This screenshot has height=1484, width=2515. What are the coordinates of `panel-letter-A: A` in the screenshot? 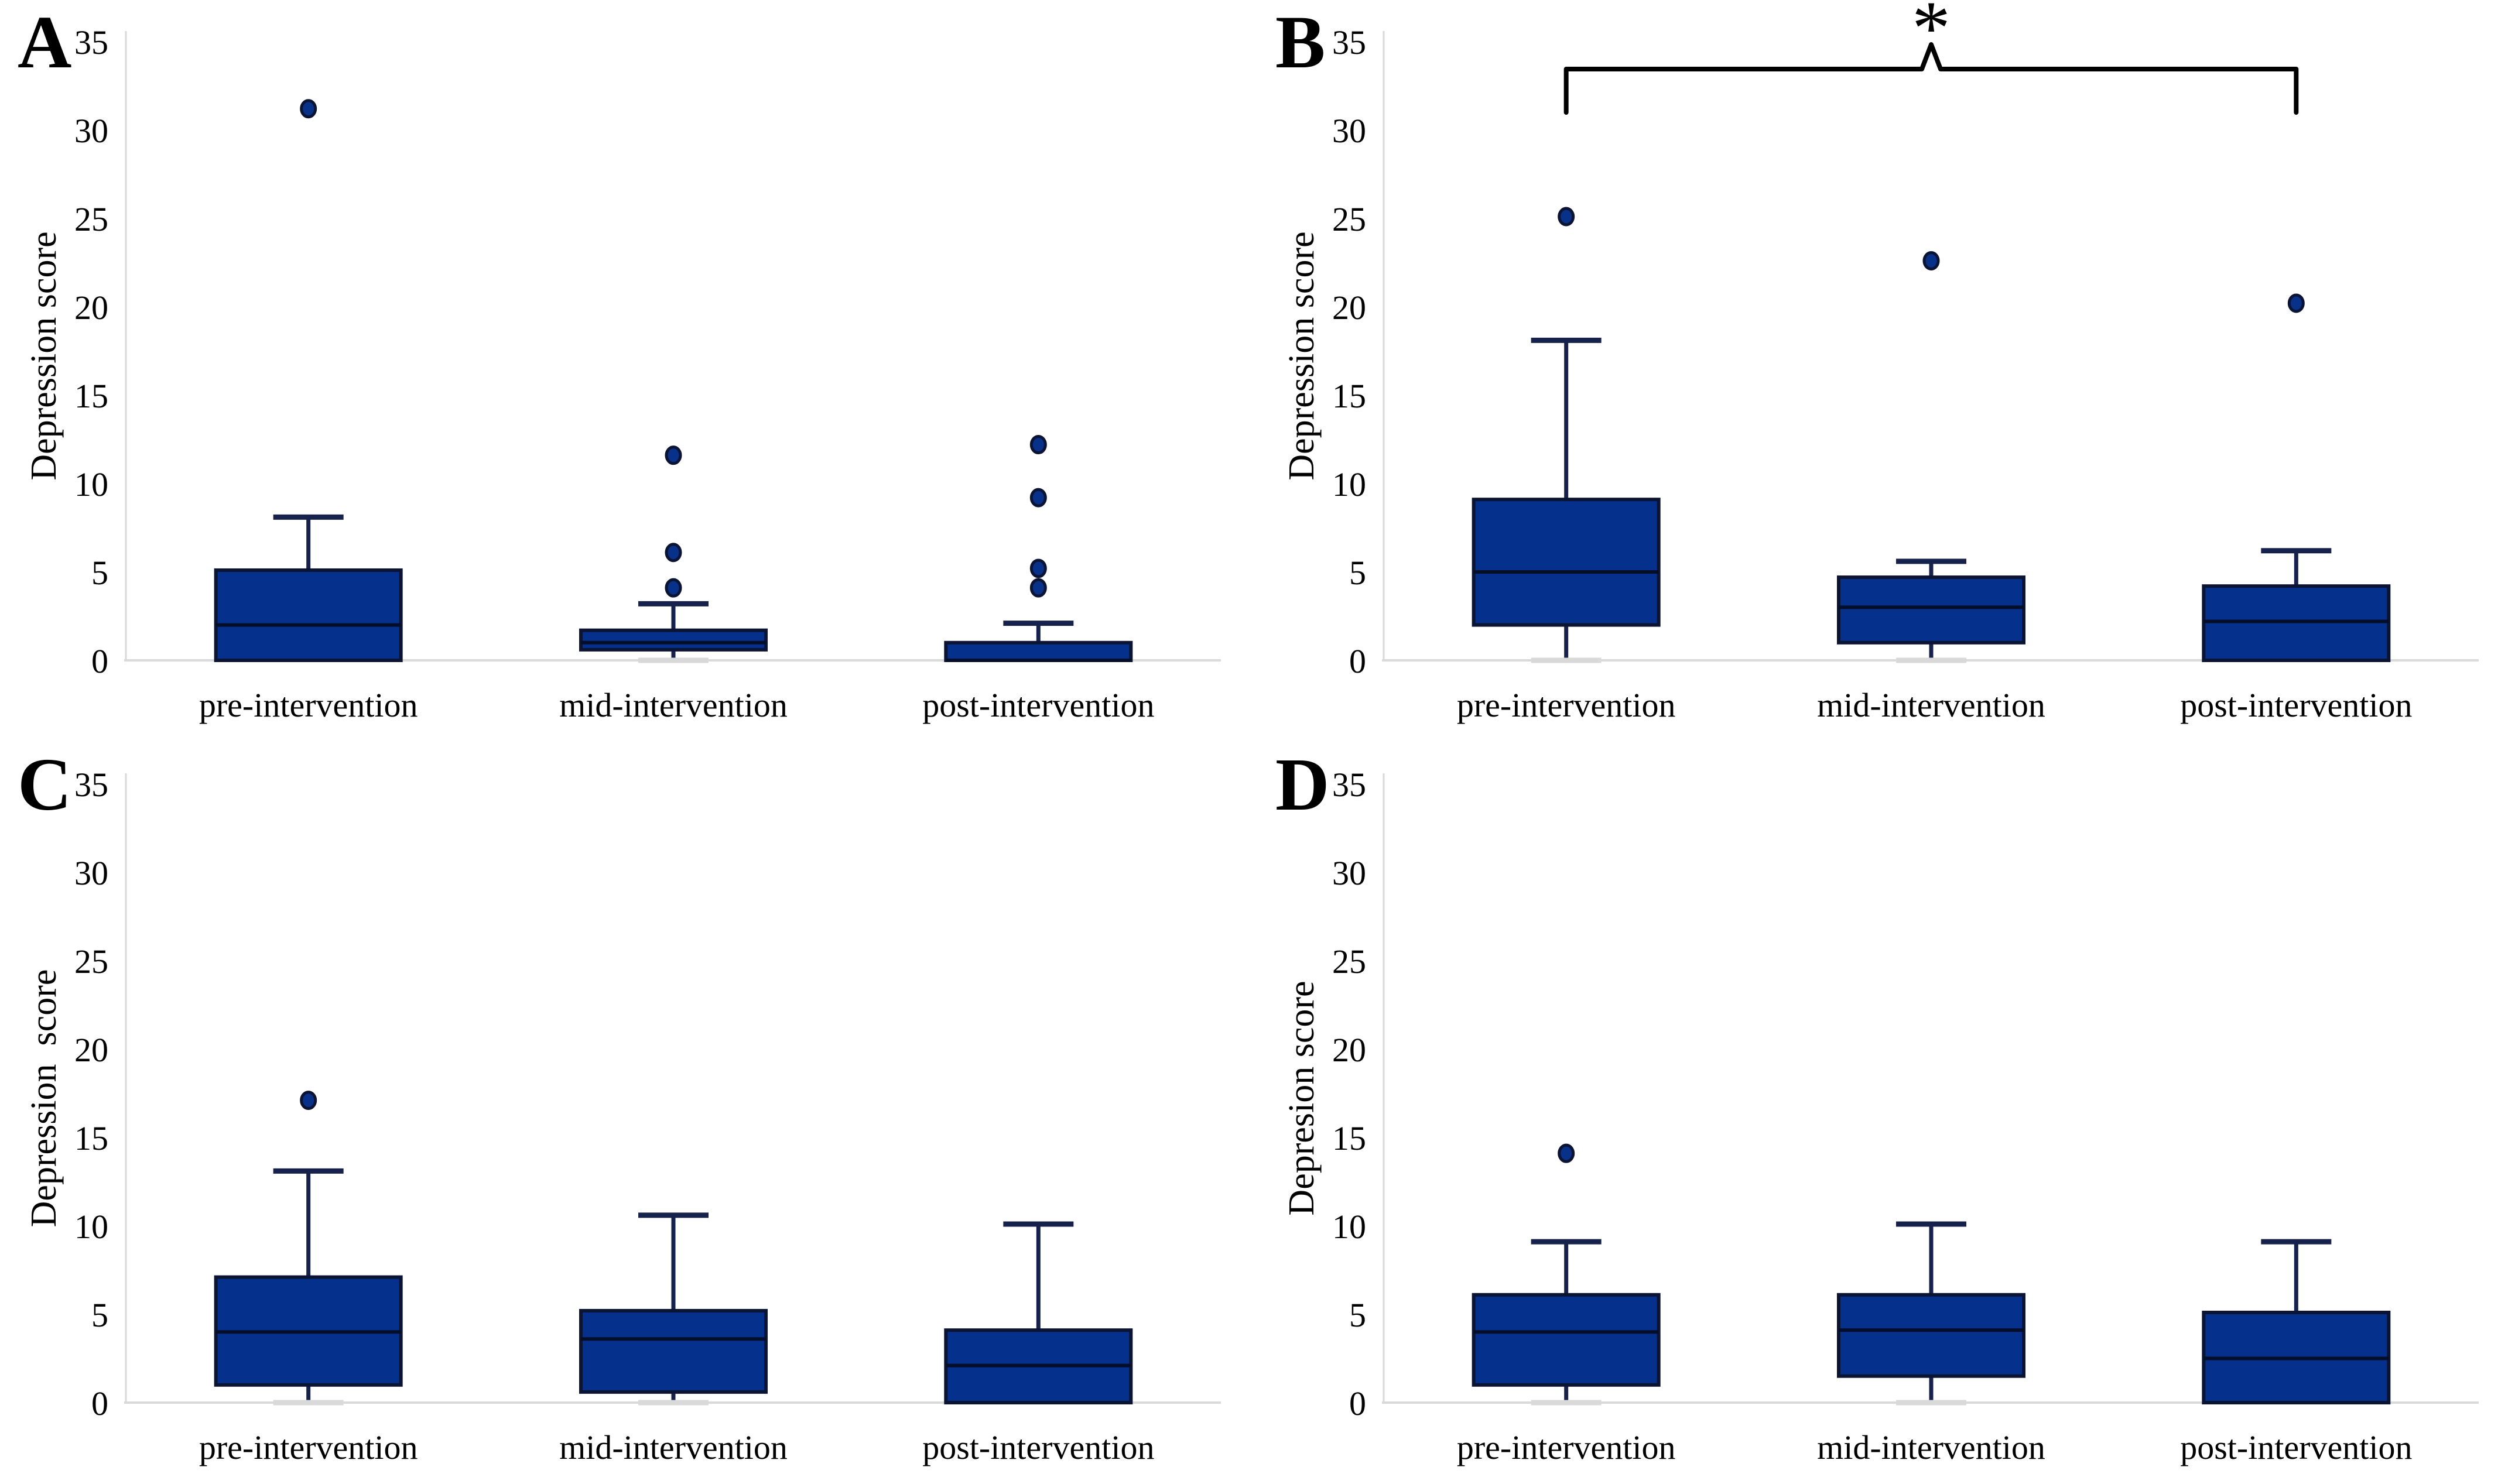 It's located at (45, 42).